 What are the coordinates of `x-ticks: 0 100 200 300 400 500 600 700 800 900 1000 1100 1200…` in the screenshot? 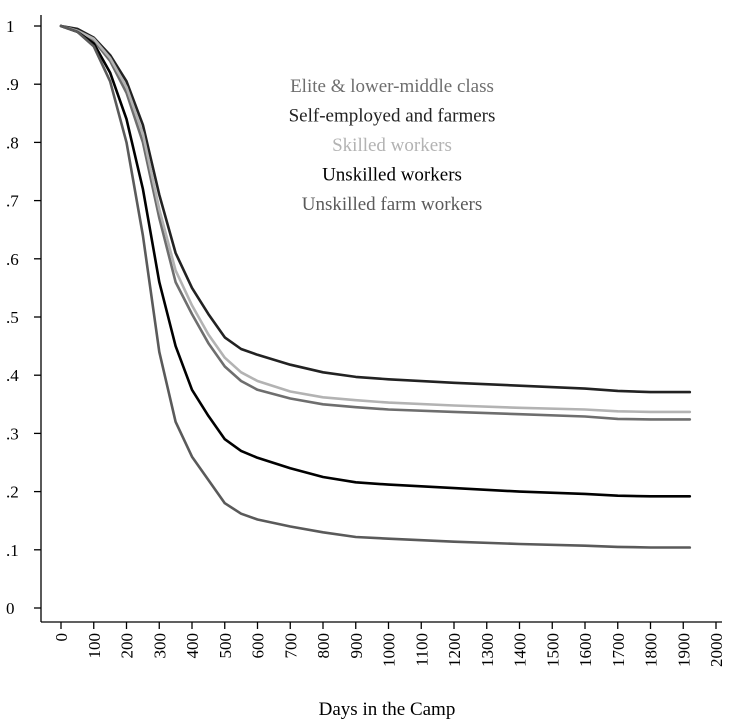 It's located at (389, 644).